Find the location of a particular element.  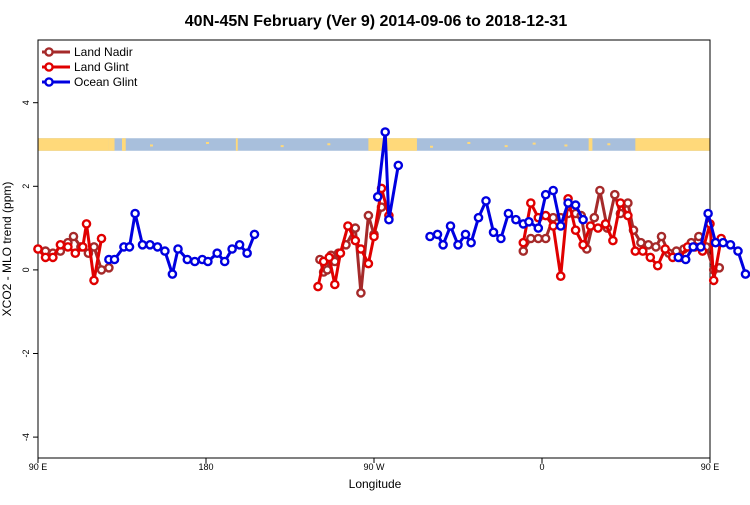

x-tick-label: 0 is located at coordinates (541, 467).